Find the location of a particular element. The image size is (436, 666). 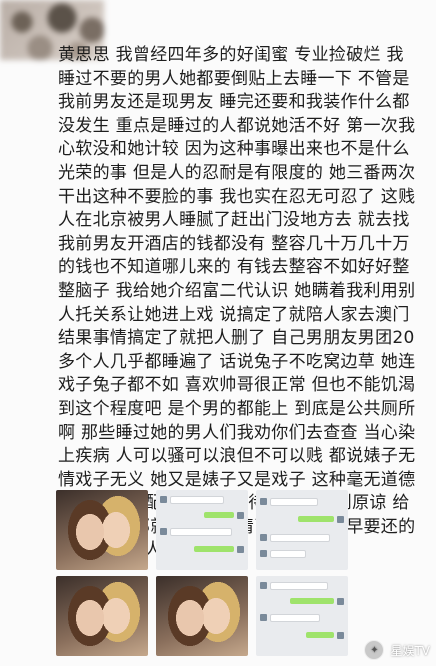

watermark-text: 星娱TV is located at coordinates (410, 650).